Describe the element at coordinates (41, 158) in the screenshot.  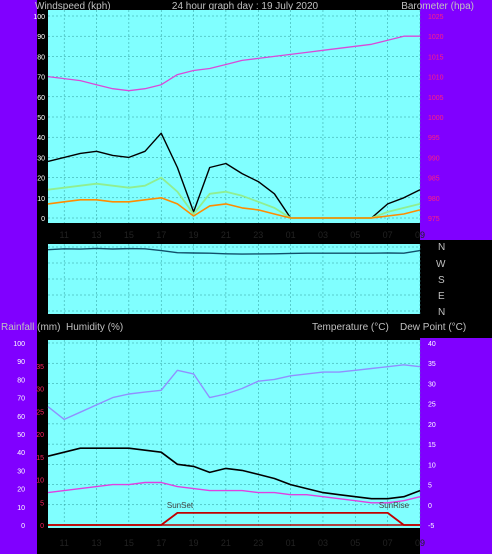
I see `windspeed-tick-label: 30` at that location.